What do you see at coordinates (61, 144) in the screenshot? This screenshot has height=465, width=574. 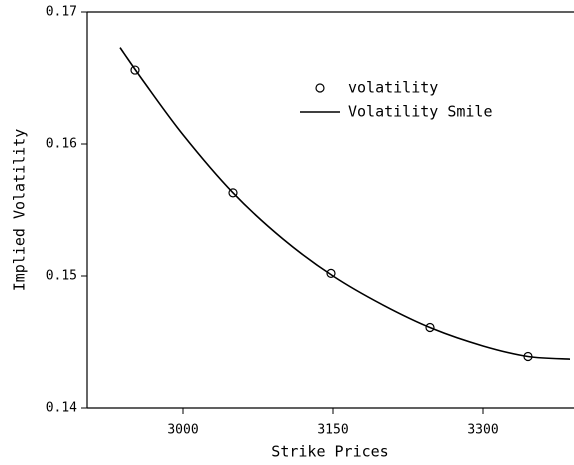 I see `y-tick-label: 0.16` at bounding box center [61, 144].